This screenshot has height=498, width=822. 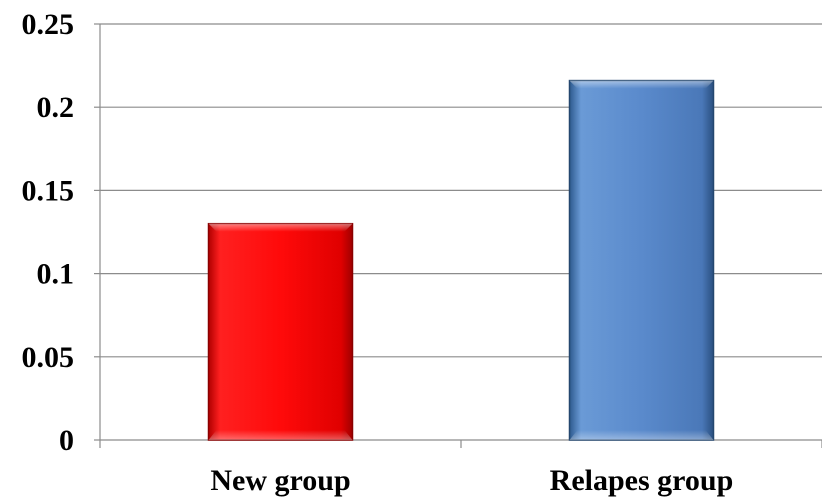 What do you see at coordinates (56, 274) in the screenshot?
I see `y-tick-label: 0.1` at bounding box center [56, 274].